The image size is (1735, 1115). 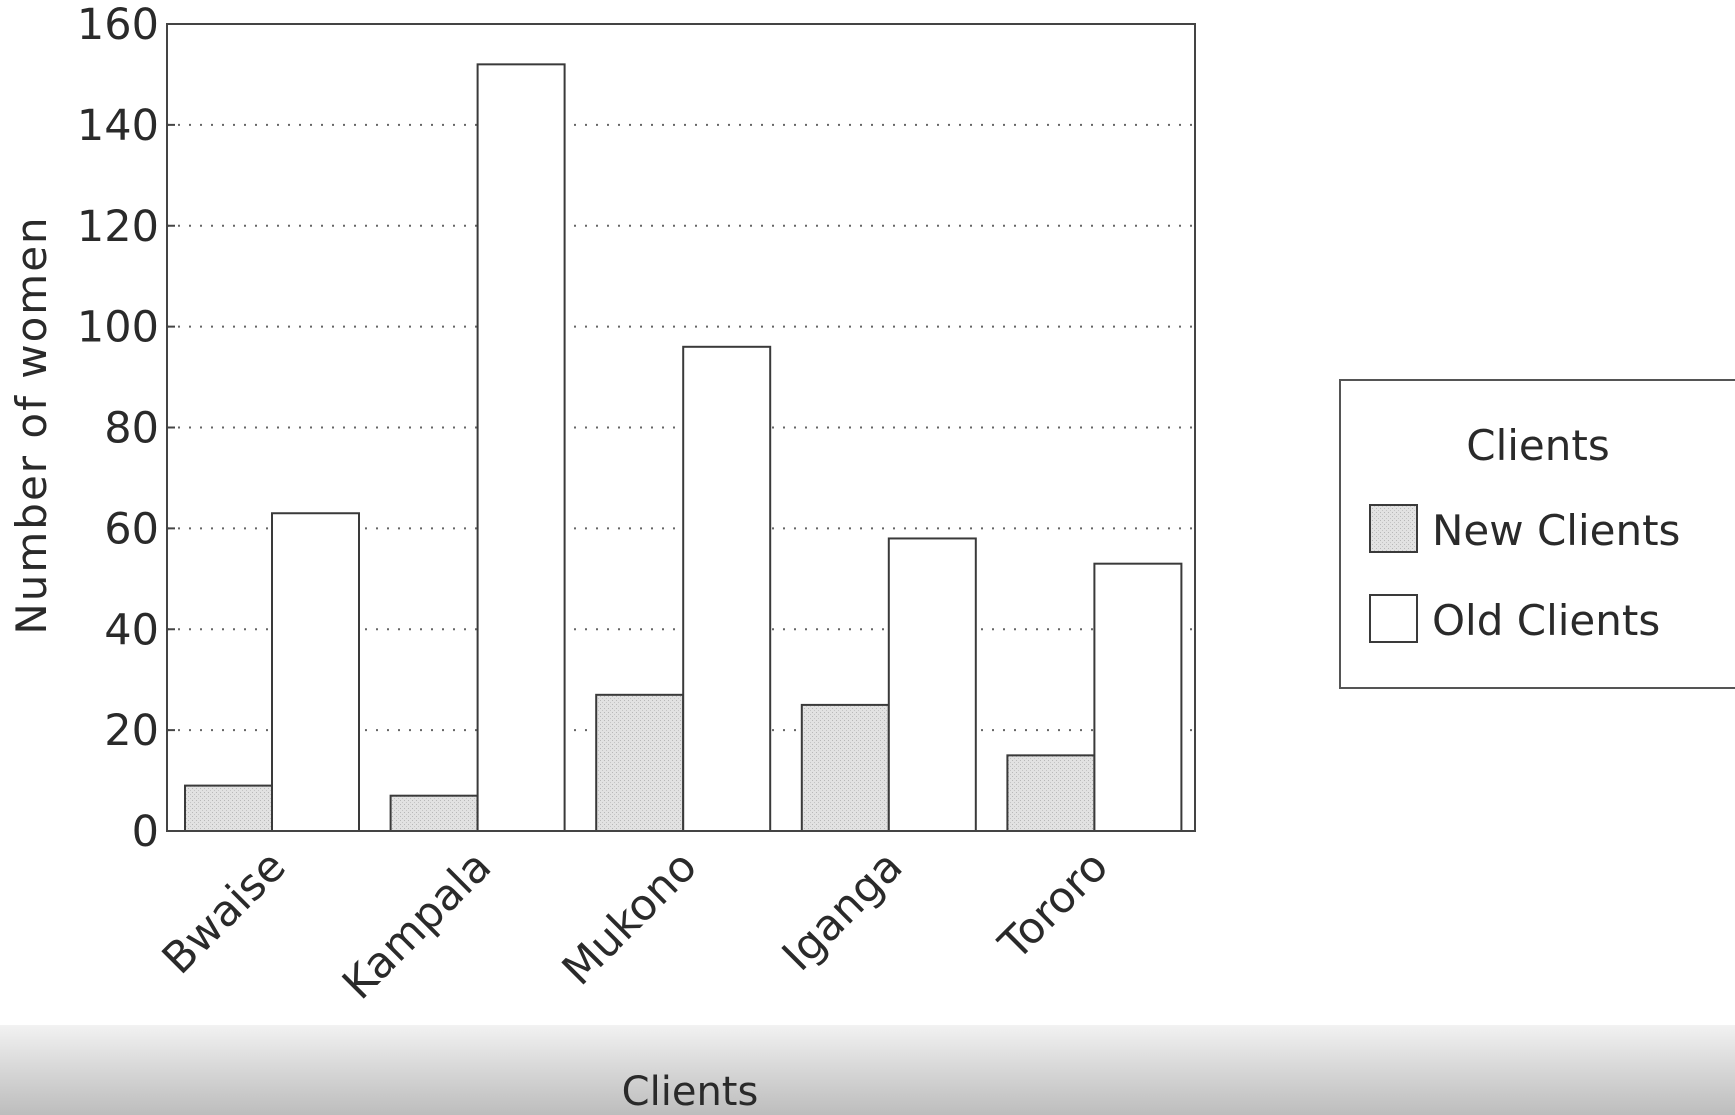 What do you see at coordinates (131, 429) in the screenshot?
I see `y-tick-label: 80` at bounding box center [131, 429].